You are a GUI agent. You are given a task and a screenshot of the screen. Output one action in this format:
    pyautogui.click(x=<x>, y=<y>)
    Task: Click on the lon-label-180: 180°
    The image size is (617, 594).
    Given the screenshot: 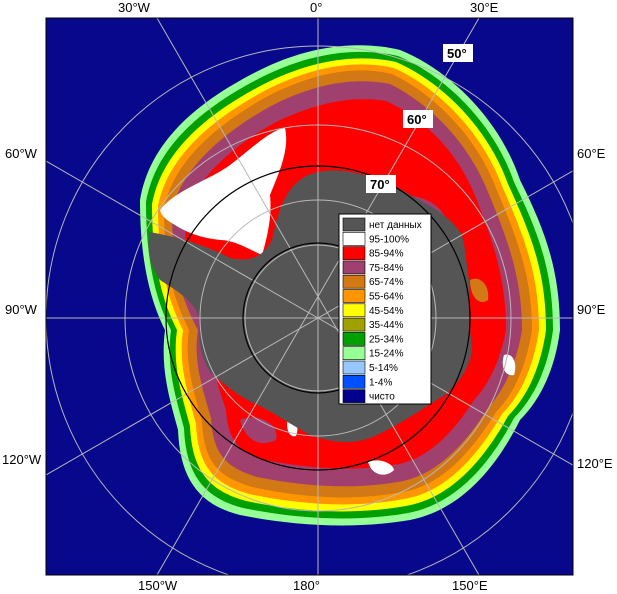 What is the action you would take?
    pyautogui.click(x=306, y=585)
    